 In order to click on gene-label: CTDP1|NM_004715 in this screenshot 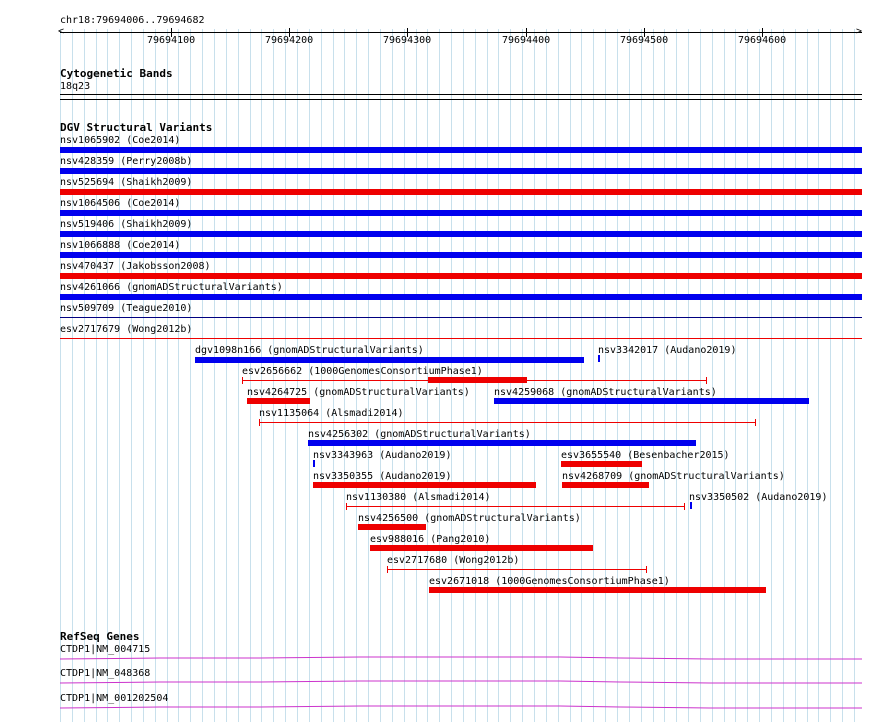, I will do `click(105, 649)`.